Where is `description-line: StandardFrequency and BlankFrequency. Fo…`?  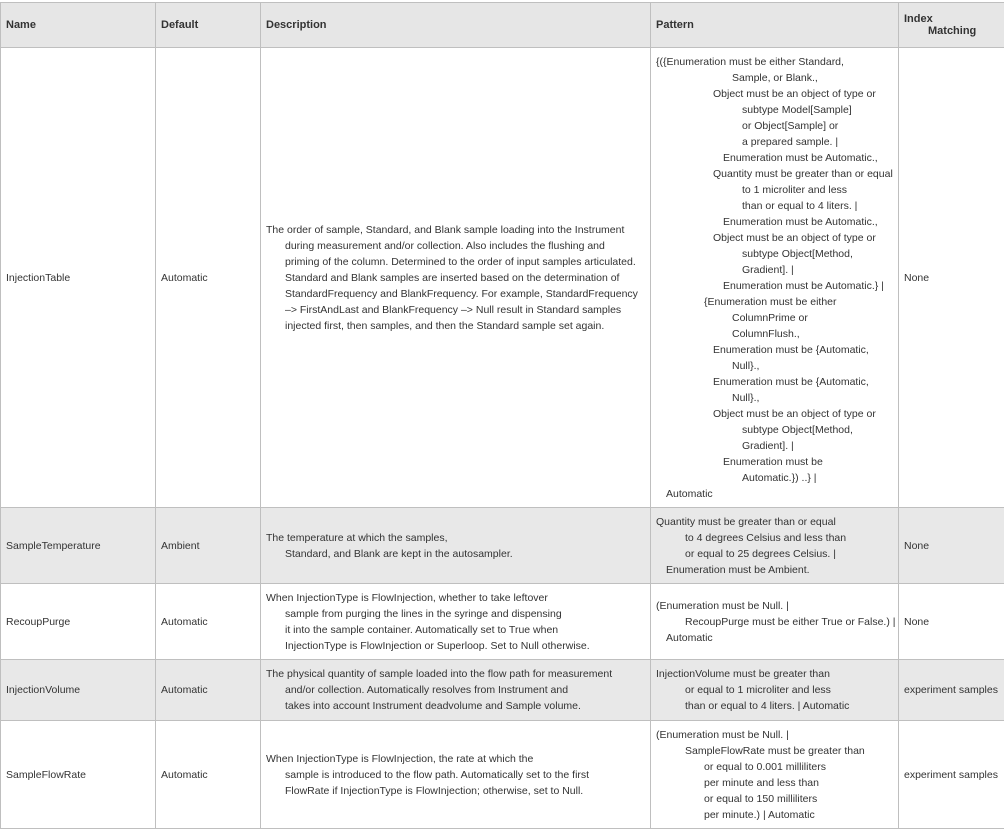
description-line: StandardFrequency and BlankFrequency. Fo… is located at coordinates (461, 293).